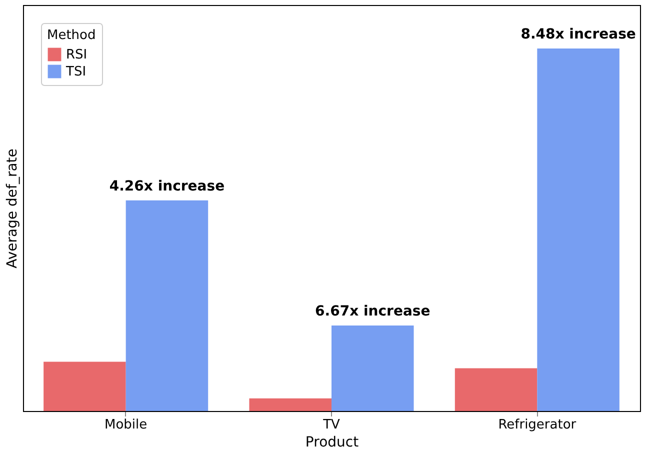 The width and height of the screenshot is (645, 454). Describe the element at coordinates (578, 34) in the screenshot. I see `annotation: 8.48x increase` at that location.